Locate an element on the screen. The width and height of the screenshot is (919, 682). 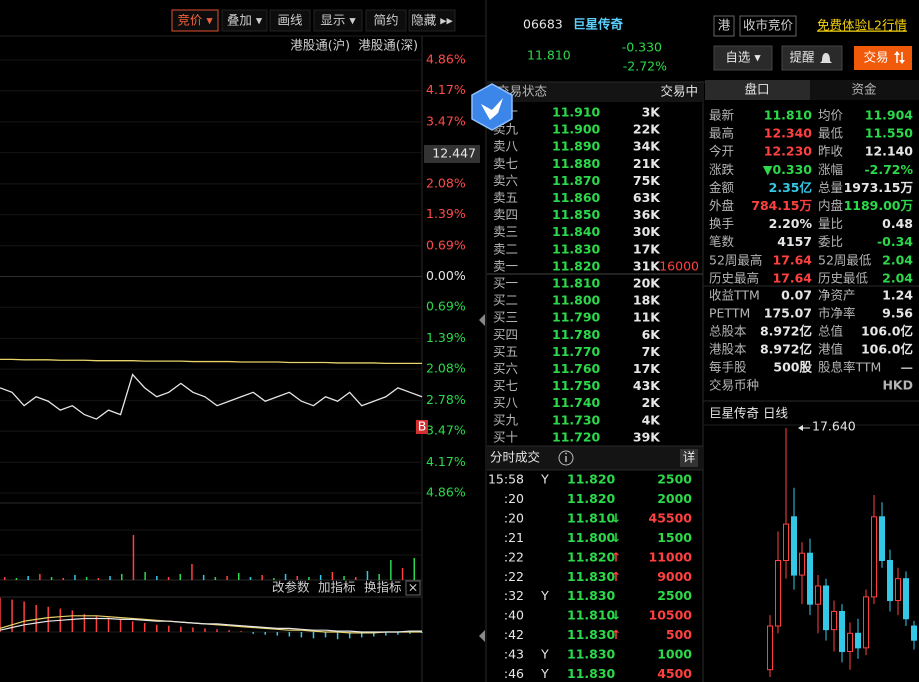
watch-button is located at coordinates (743, 58).